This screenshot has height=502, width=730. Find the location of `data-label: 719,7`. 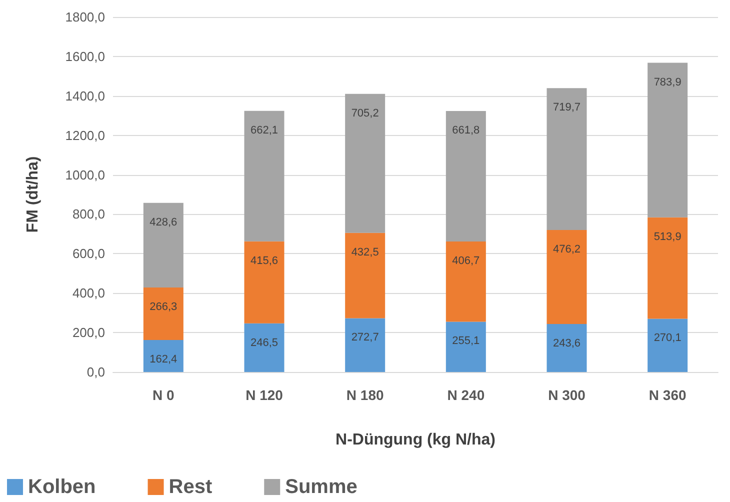

data-label: 719,7 is located at coordinates (566, 108).